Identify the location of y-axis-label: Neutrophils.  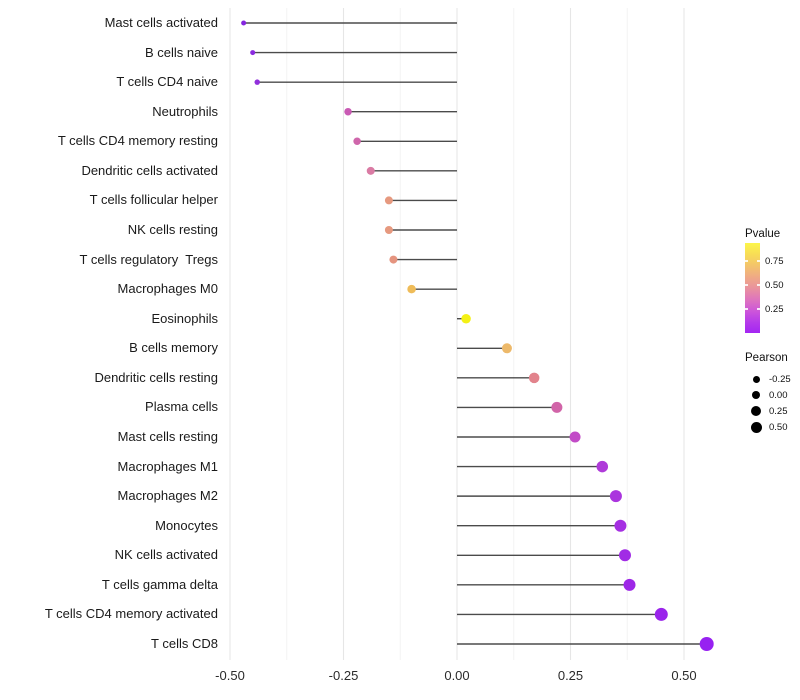
(185, 111).